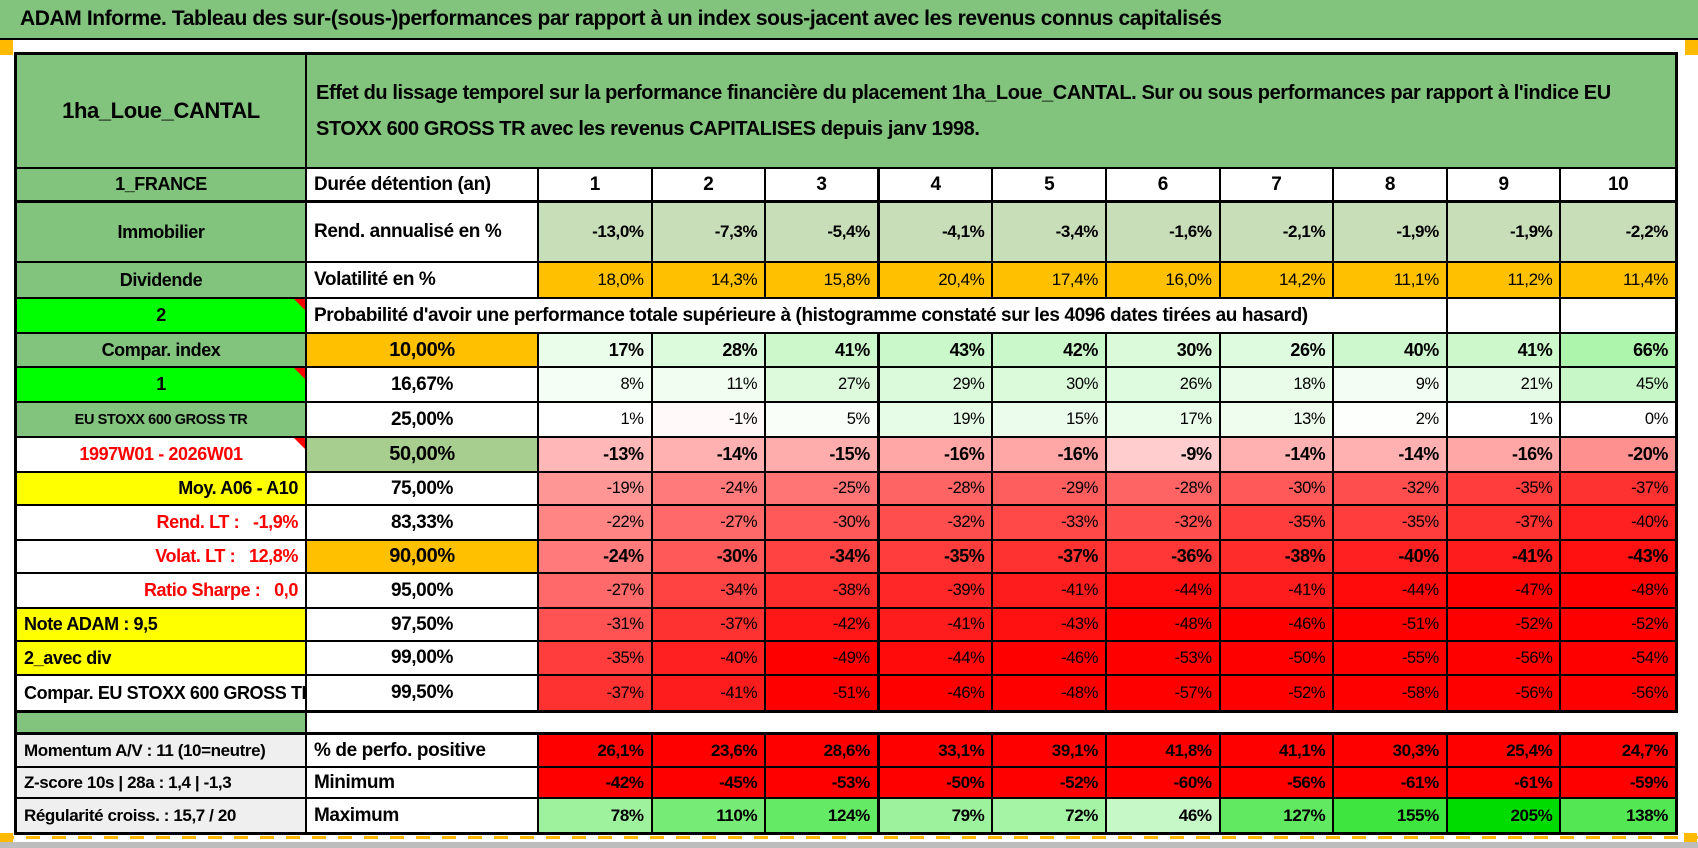  What do you see at coordinates (1504, 420) in the screenshot?
I see `value-cell: 1%` at bounding box center [1504, 420].